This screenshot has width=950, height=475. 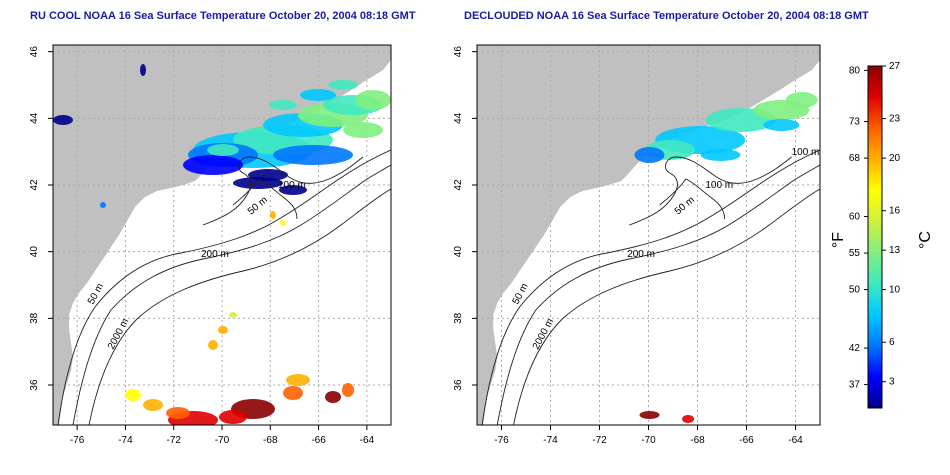 I want to click on fahrenheit-tick-label: 42, so click(x=855, y=348).